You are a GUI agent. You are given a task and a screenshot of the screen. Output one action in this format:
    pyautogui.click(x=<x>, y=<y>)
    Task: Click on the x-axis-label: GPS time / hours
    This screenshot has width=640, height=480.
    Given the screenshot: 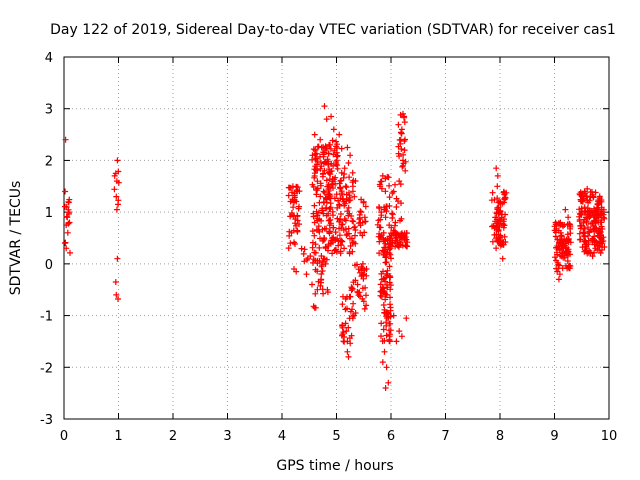 What is the action you would take?
    pyautogui.click(x=334, y=466)
    